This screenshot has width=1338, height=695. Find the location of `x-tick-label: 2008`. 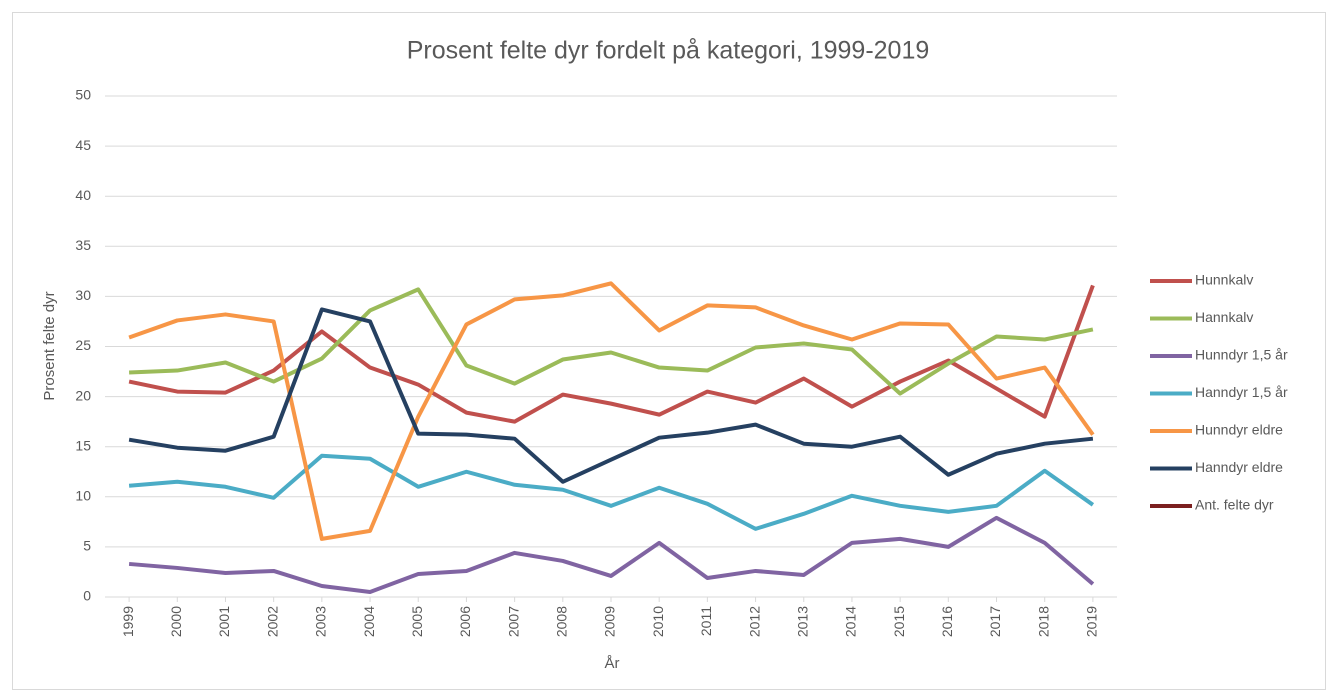

x-tick-label: 2008 is located at coordinates (562, 621).